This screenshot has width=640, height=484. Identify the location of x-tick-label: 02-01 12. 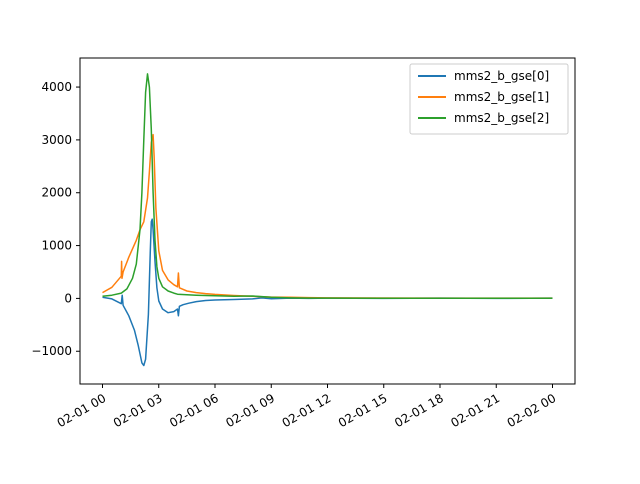
(307, 410).